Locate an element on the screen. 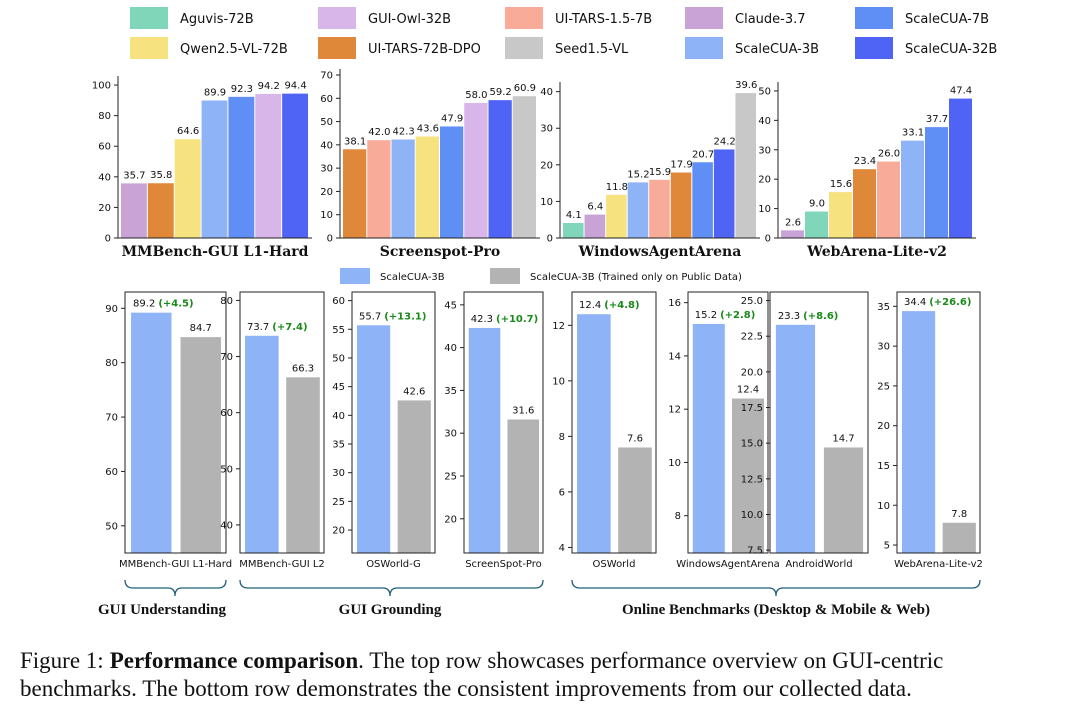  value-label: 26.0 is located at coordinates (889, 154).